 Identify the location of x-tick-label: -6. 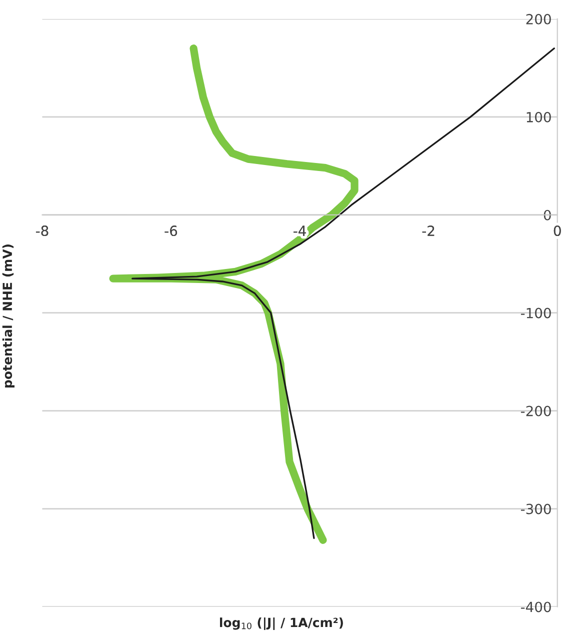
(171, 231).